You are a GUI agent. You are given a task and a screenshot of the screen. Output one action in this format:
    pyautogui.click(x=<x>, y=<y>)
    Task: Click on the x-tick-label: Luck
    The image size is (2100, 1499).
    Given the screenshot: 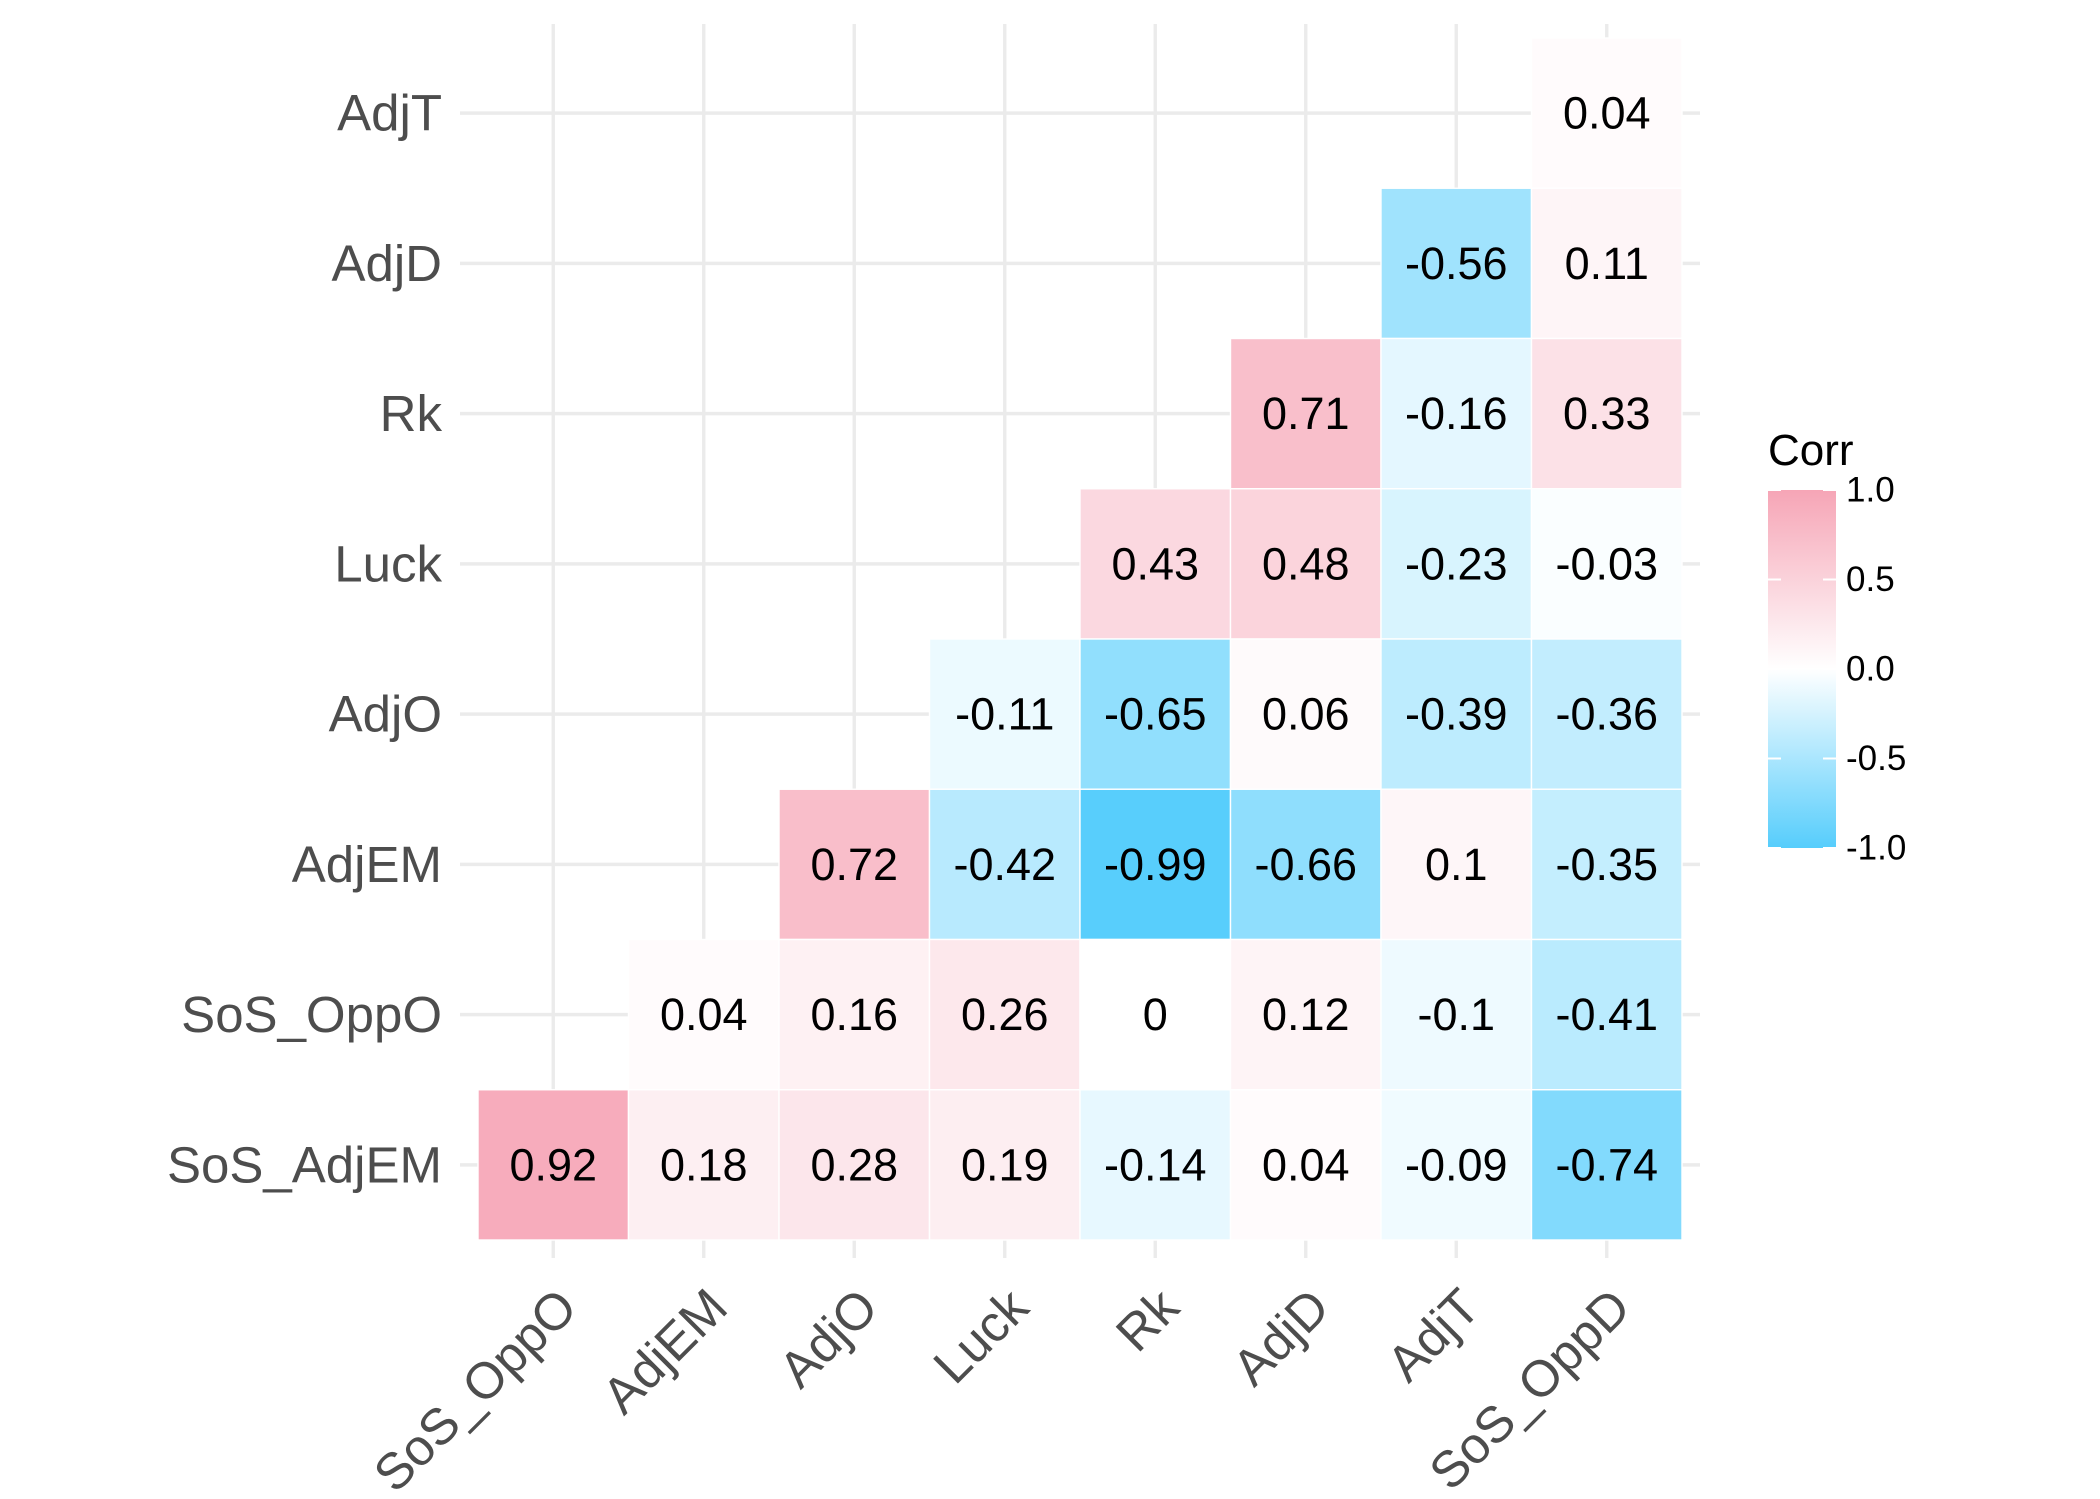 What is the action you would take?
    pyautogui.click(x=980, y=1335)
    